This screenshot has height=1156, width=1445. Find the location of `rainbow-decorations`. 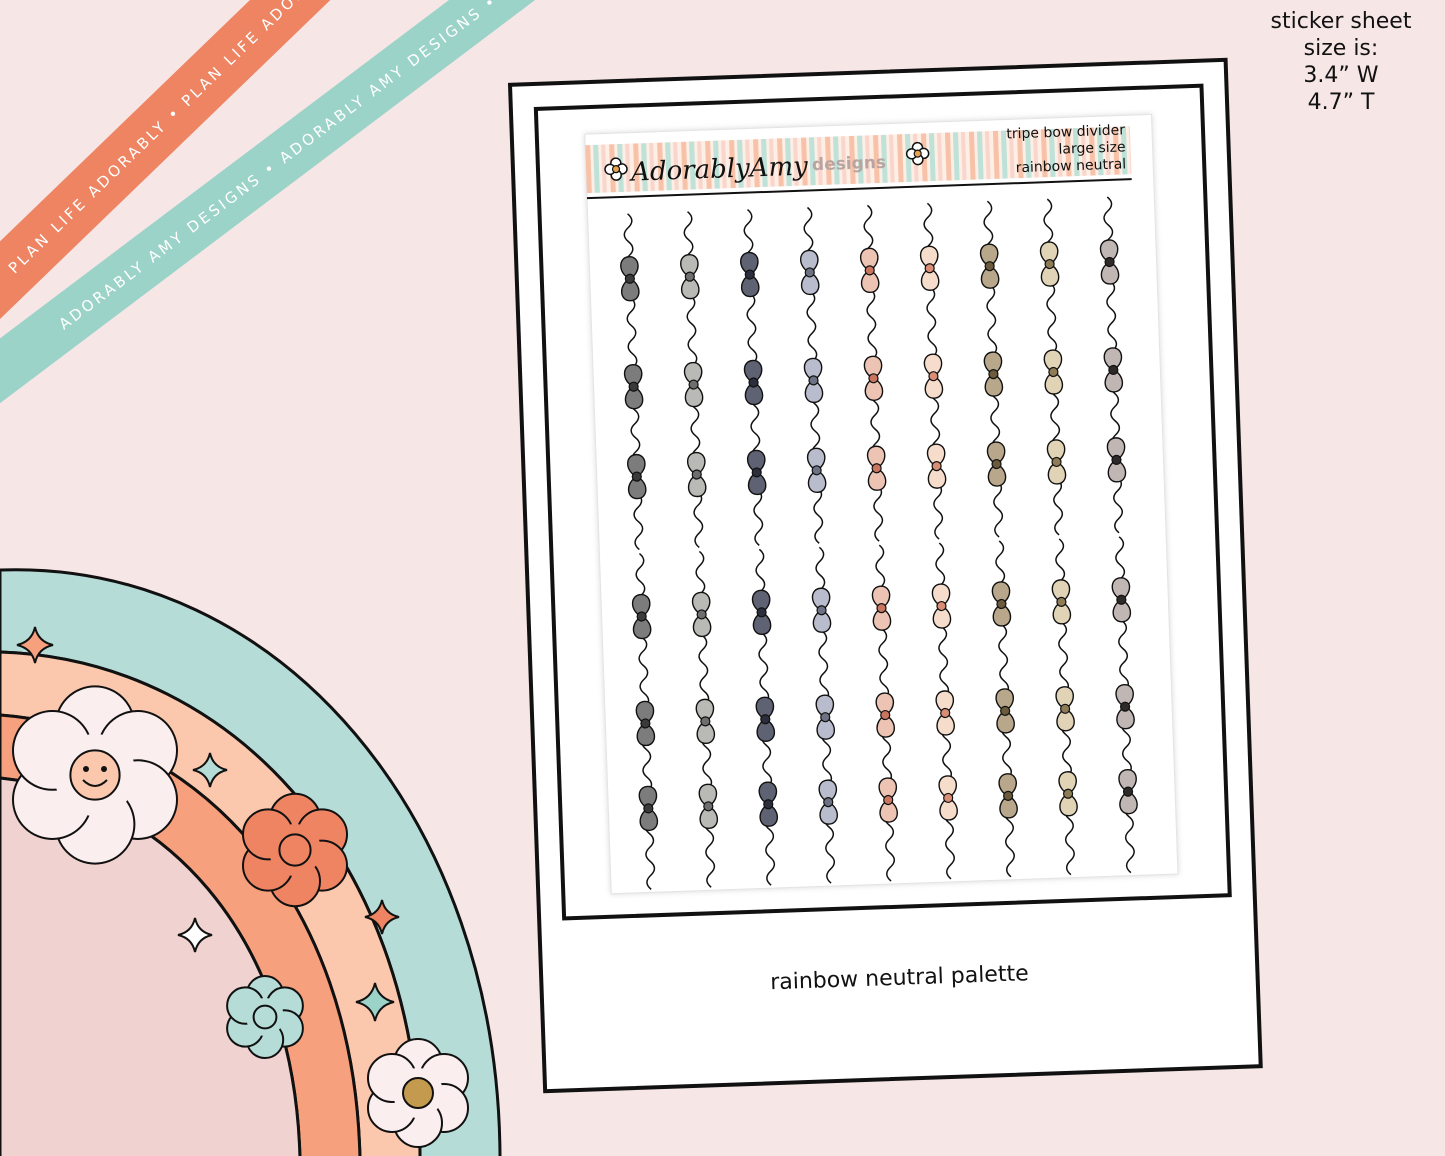

rainbow-decorations is located at coordinates (240, 887).